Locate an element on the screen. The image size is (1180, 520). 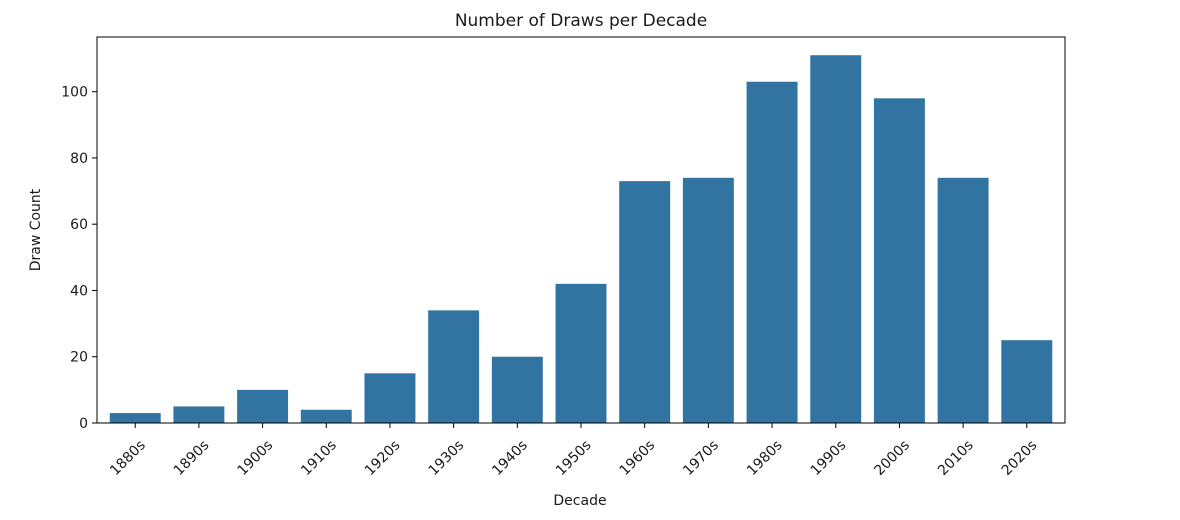
y-axis-label: Draw Count is located at coordinates (36, 229).